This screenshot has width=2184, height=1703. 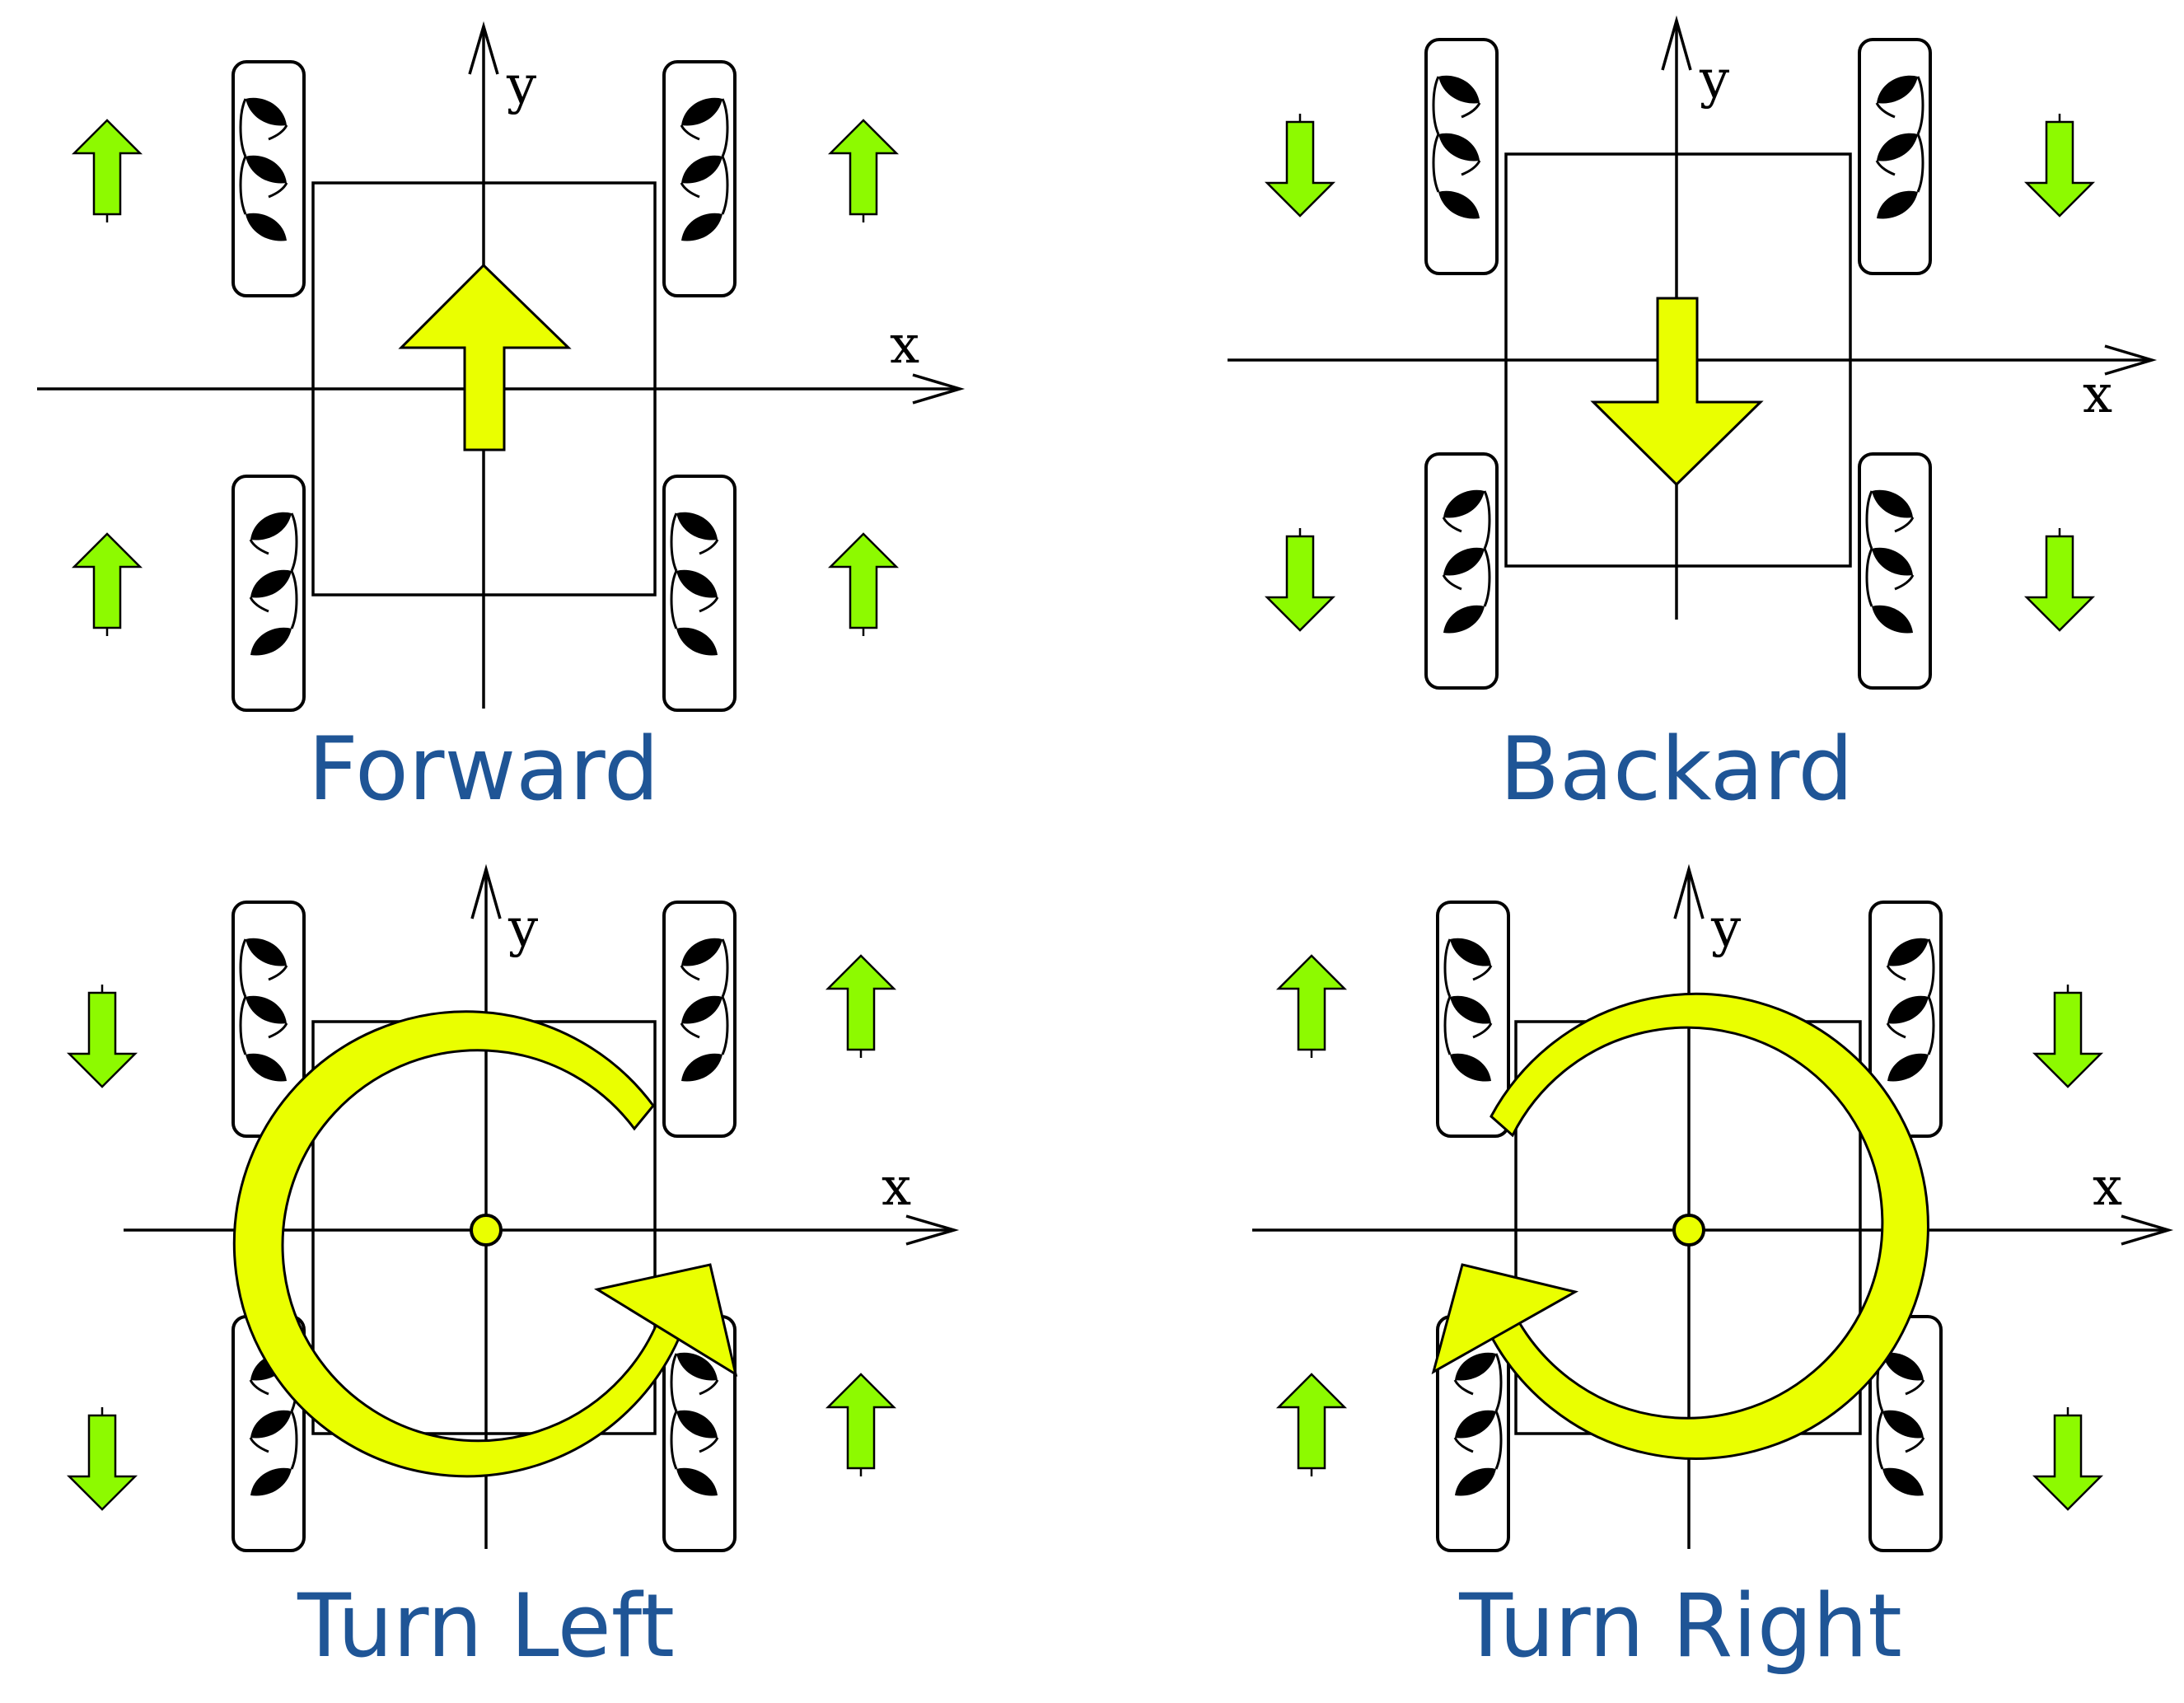 What do you see at coordinates (1680, 1626) in the screenshot?
I see `caption-turn-right: Turn Right` at bounding box center [1680, 1626].